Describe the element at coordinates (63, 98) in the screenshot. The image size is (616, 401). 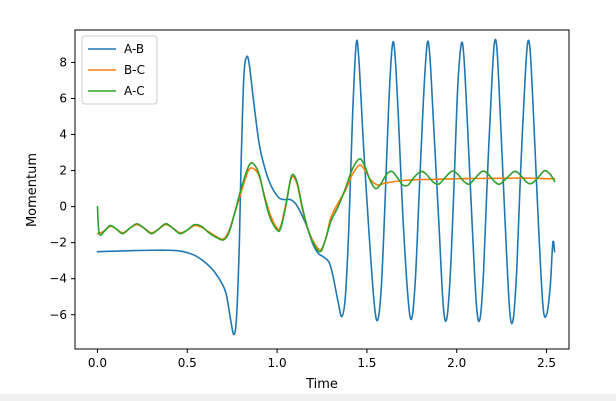
I see `y-tick-label: 6` at that location.